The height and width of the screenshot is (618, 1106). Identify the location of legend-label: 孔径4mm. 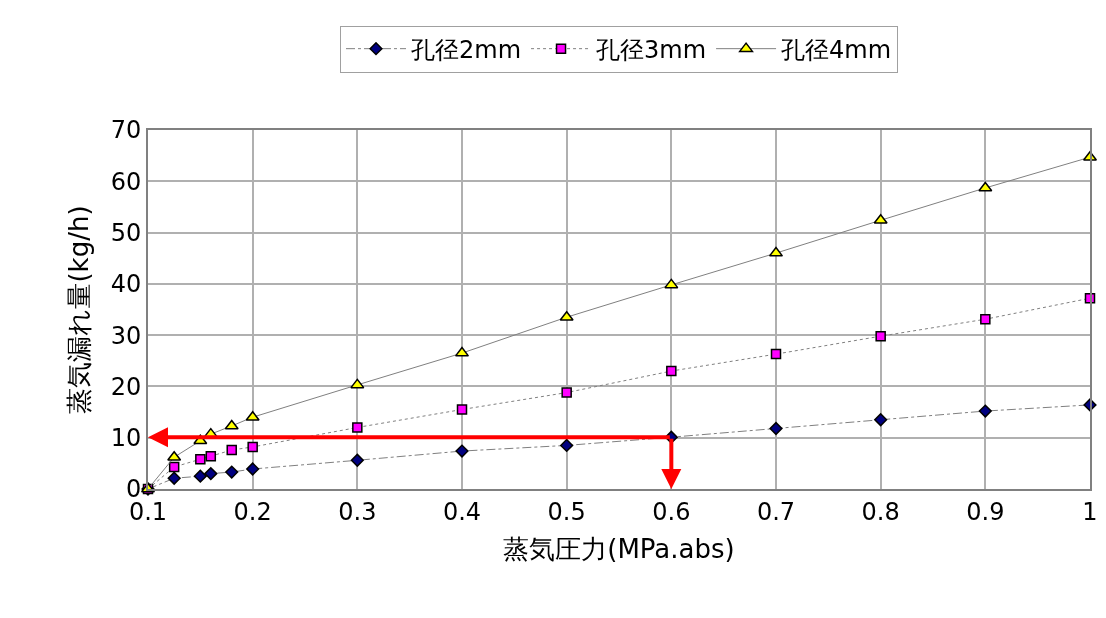
(836, 50).